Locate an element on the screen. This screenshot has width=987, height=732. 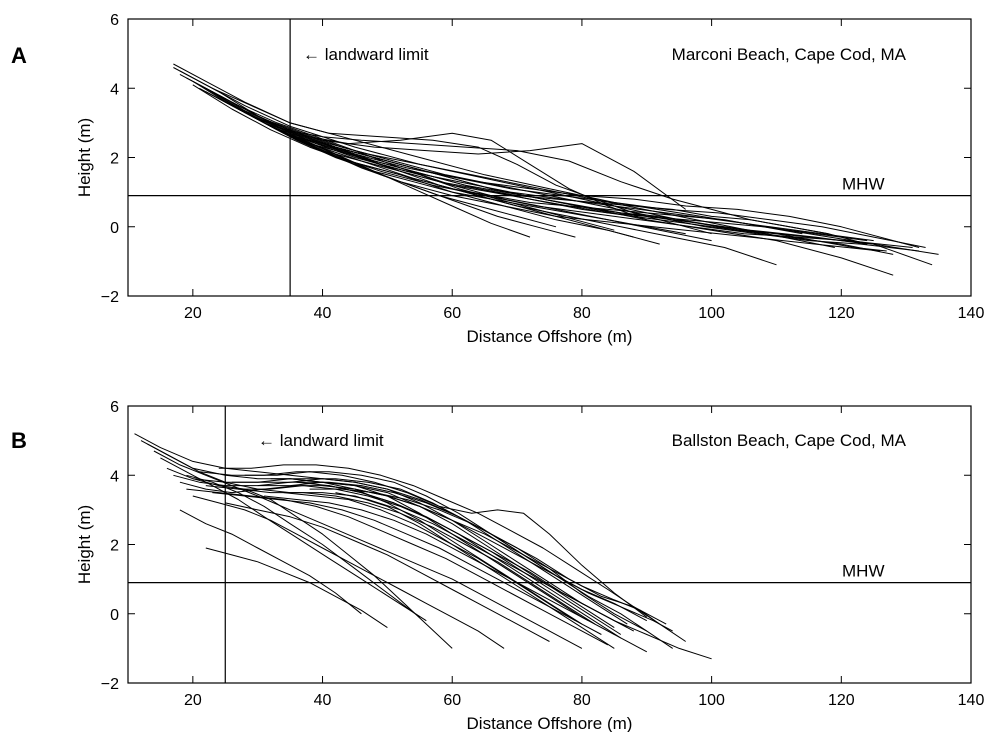
panel-letter: A is located at coordinates (19, 55).